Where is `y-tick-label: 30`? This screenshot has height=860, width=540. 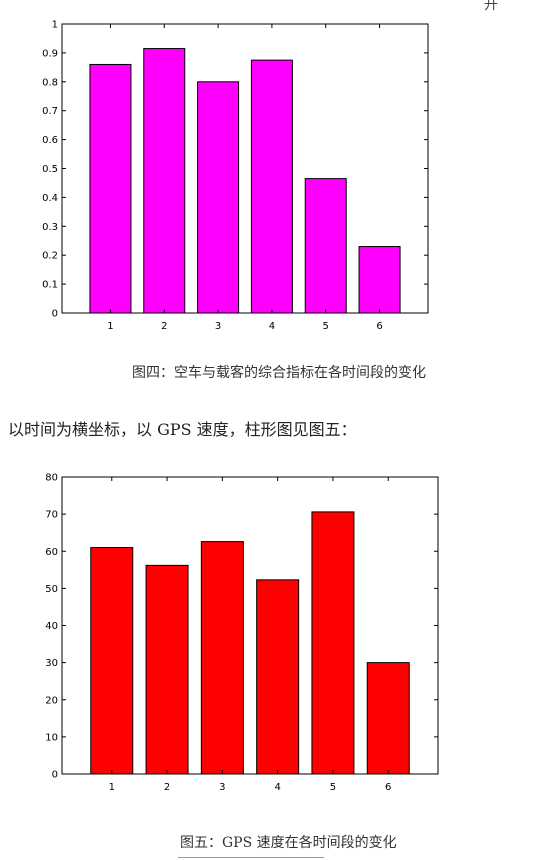 y-tick-label: 30 is located at coordinates (51, 663).